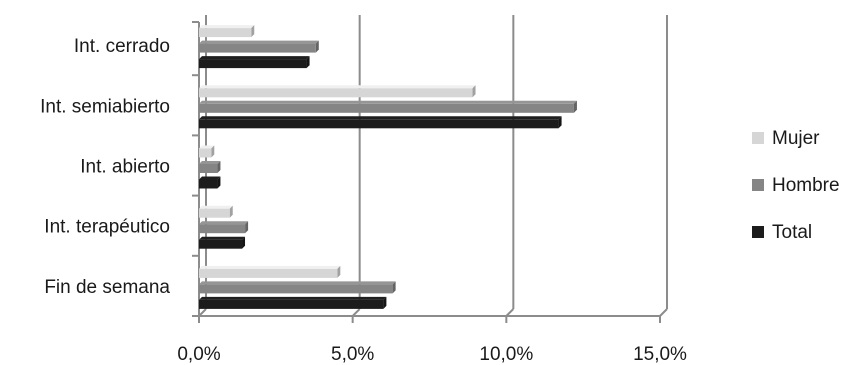 The image size is (858, 365). Describe the element at coordinates (796, 138) in the screenshot. I see `legend-label: Mujer` at that location.